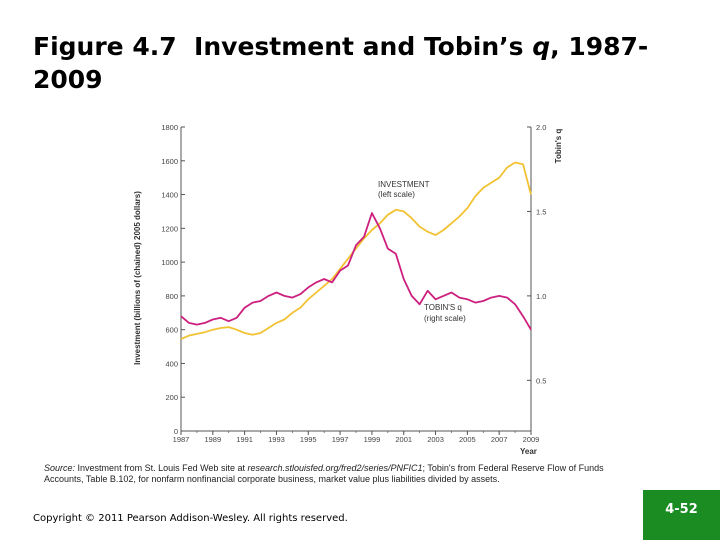  What do you see at coordinates (171, 363) in the screenshot?
I see `left-tick-label: 400` at bounding box center [171, 363].